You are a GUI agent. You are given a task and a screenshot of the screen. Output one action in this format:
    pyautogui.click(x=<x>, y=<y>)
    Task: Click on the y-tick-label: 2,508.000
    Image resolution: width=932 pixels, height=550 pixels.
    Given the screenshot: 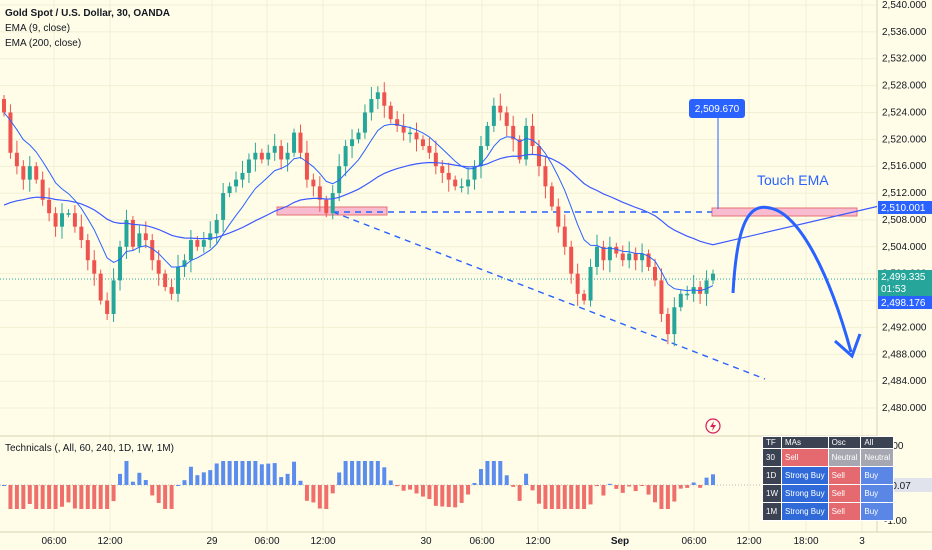 What is the action you would take?
    pyautogui.click(x=904, y=220)
    